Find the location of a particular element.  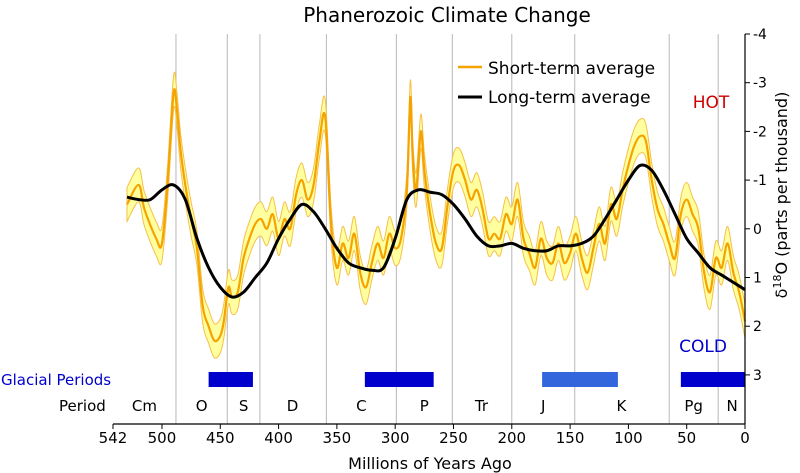

y-tick-label--3: -3 is located at coordinates (760, 84).